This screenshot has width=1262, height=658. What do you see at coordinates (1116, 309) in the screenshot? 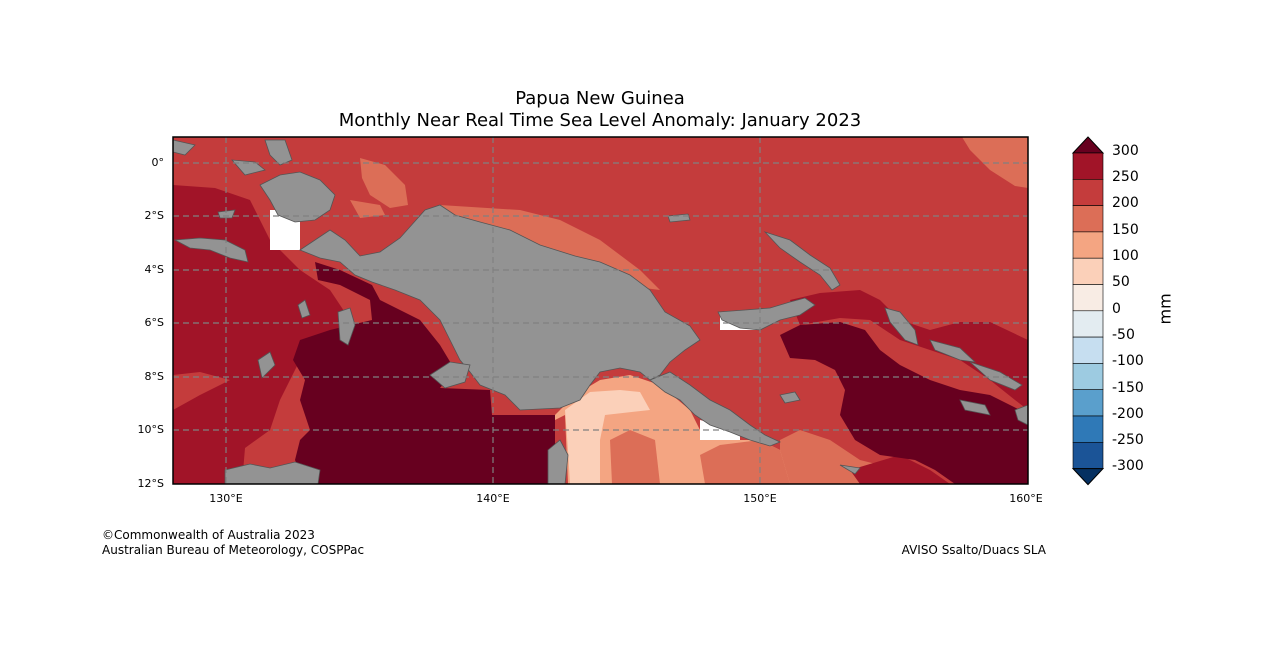
I see `colorbar-label: 0` at bounding box center [1116, 309].